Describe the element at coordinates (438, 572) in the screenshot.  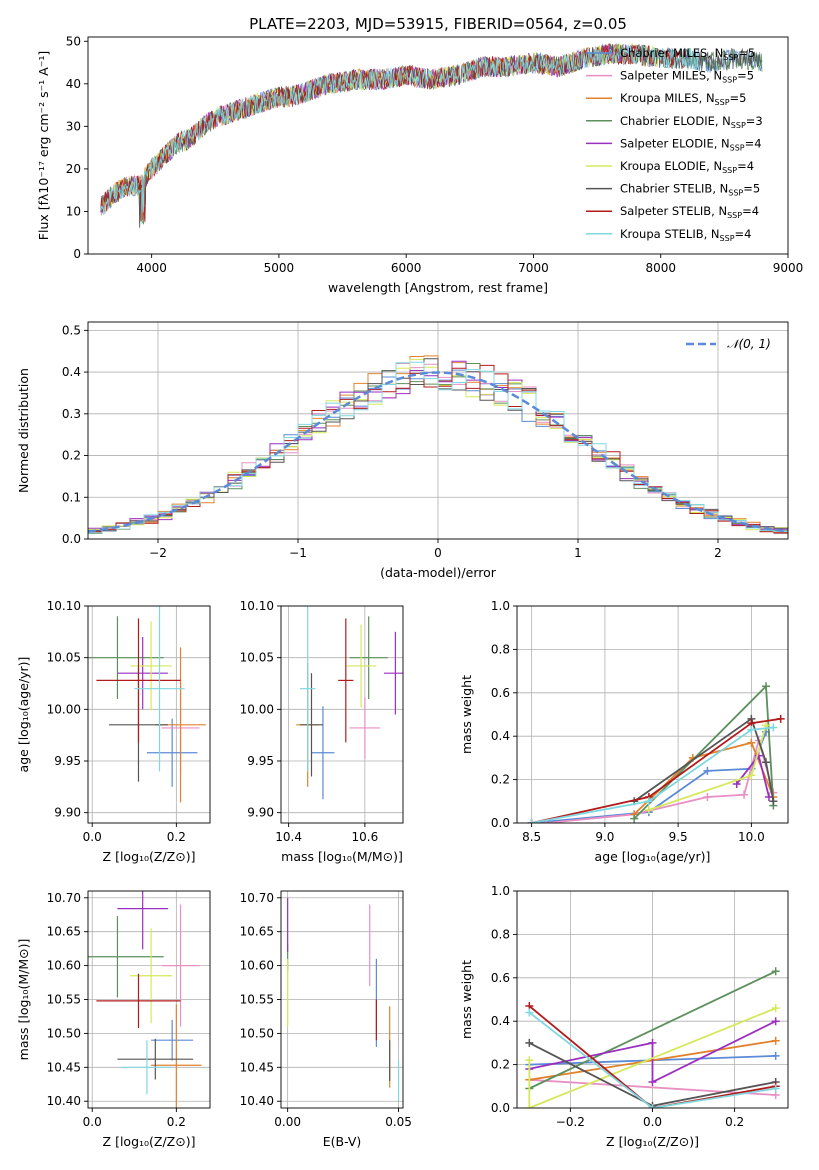
I see `x-axis-label: (data-model)/error` at that location.